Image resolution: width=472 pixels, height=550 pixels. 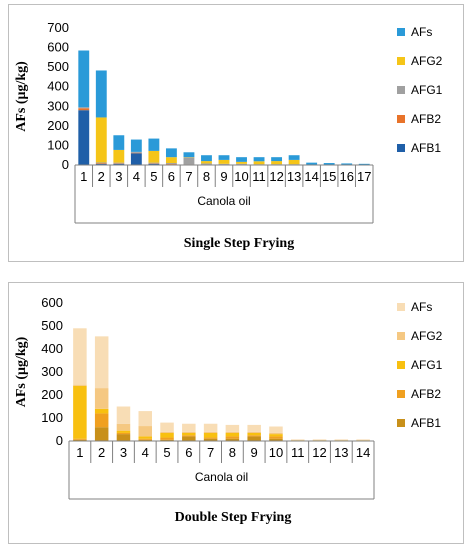 I want to click on legend-swatch-afg1, so click(x=401, y=365).